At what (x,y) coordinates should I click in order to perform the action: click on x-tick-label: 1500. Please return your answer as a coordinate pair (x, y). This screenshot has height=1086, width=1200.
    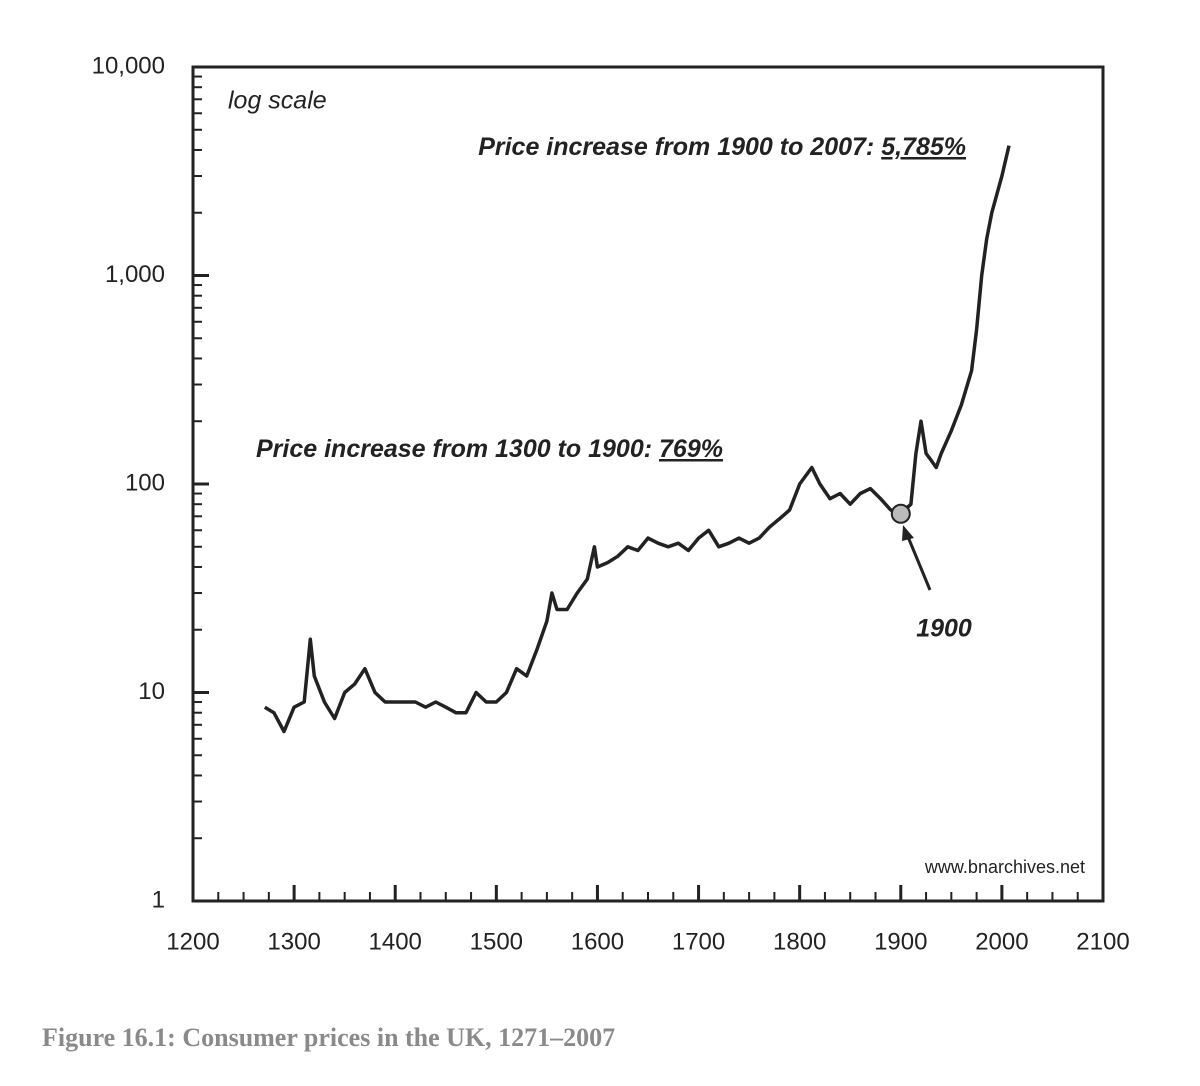
    Looking at the image, I should click on (496, 941).